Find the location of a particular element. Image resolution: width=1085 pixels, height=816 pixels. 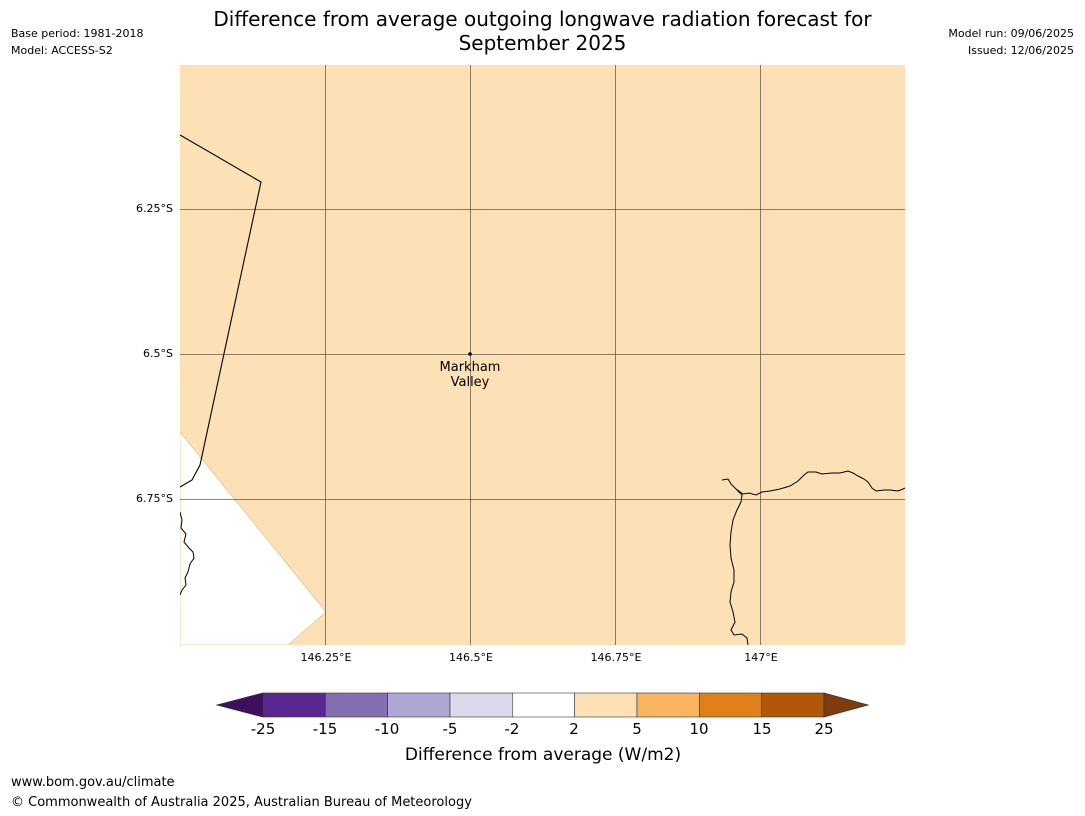

run-info: Model run: 09/06/2025 Issued: 12/06/2025 is located at coordinates (1011, 42).